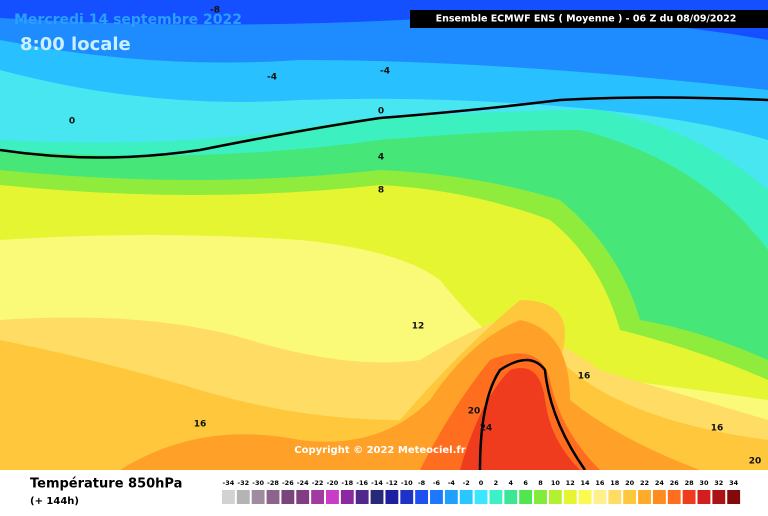  Describe the element at coordinates (690, 483) in the screenshot. I see `legend-label: 28` at that location.